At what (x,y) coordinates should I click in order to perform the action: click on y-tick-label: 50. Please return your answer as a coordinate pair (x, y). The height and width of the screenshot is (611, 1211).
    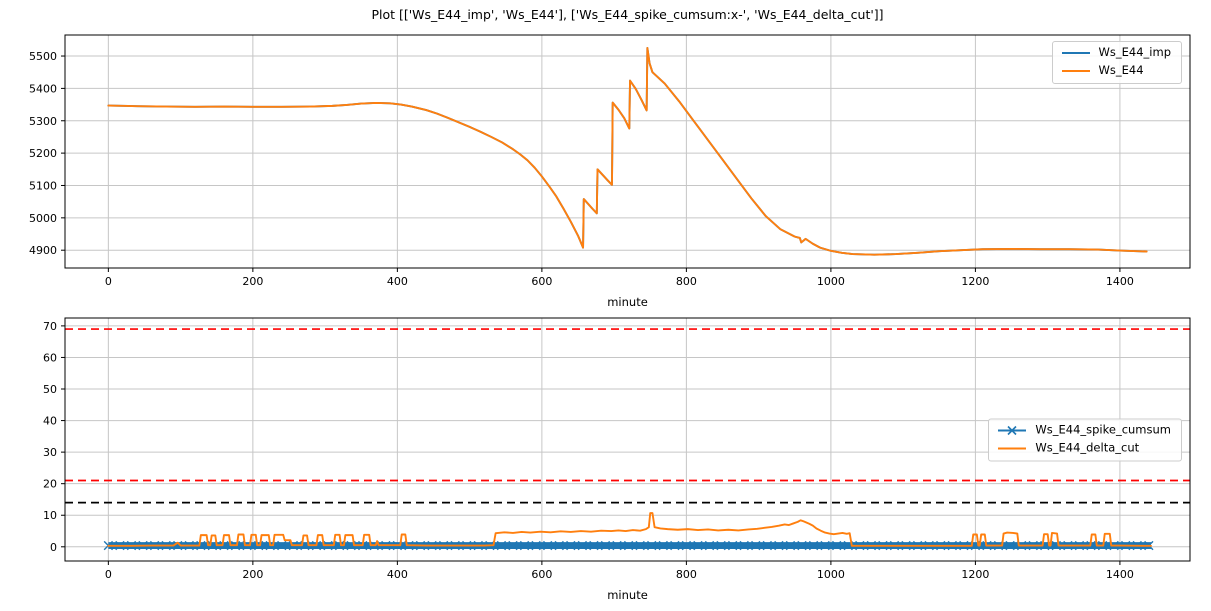
    Looking at the image, I should click on (50, 389).